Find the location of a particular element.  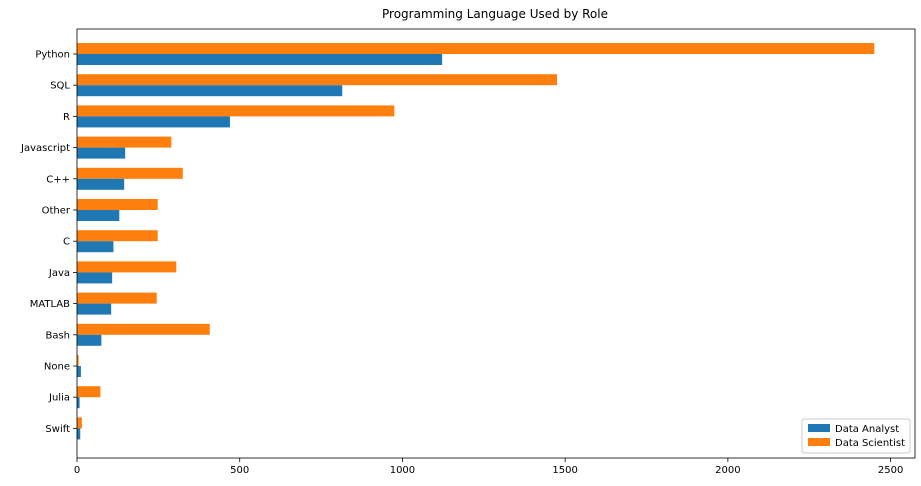

bar-data-analyst-matlab is located at coordinates (94, 309).